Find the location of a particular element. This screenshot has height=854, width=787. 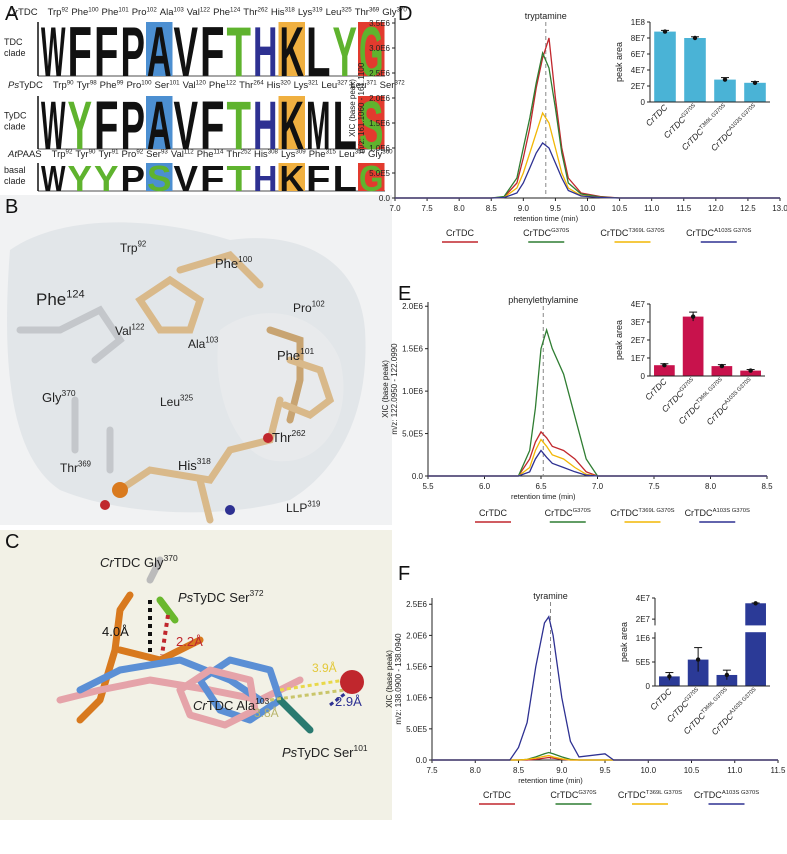

panel-label: E is located at coordinates (404, 294).